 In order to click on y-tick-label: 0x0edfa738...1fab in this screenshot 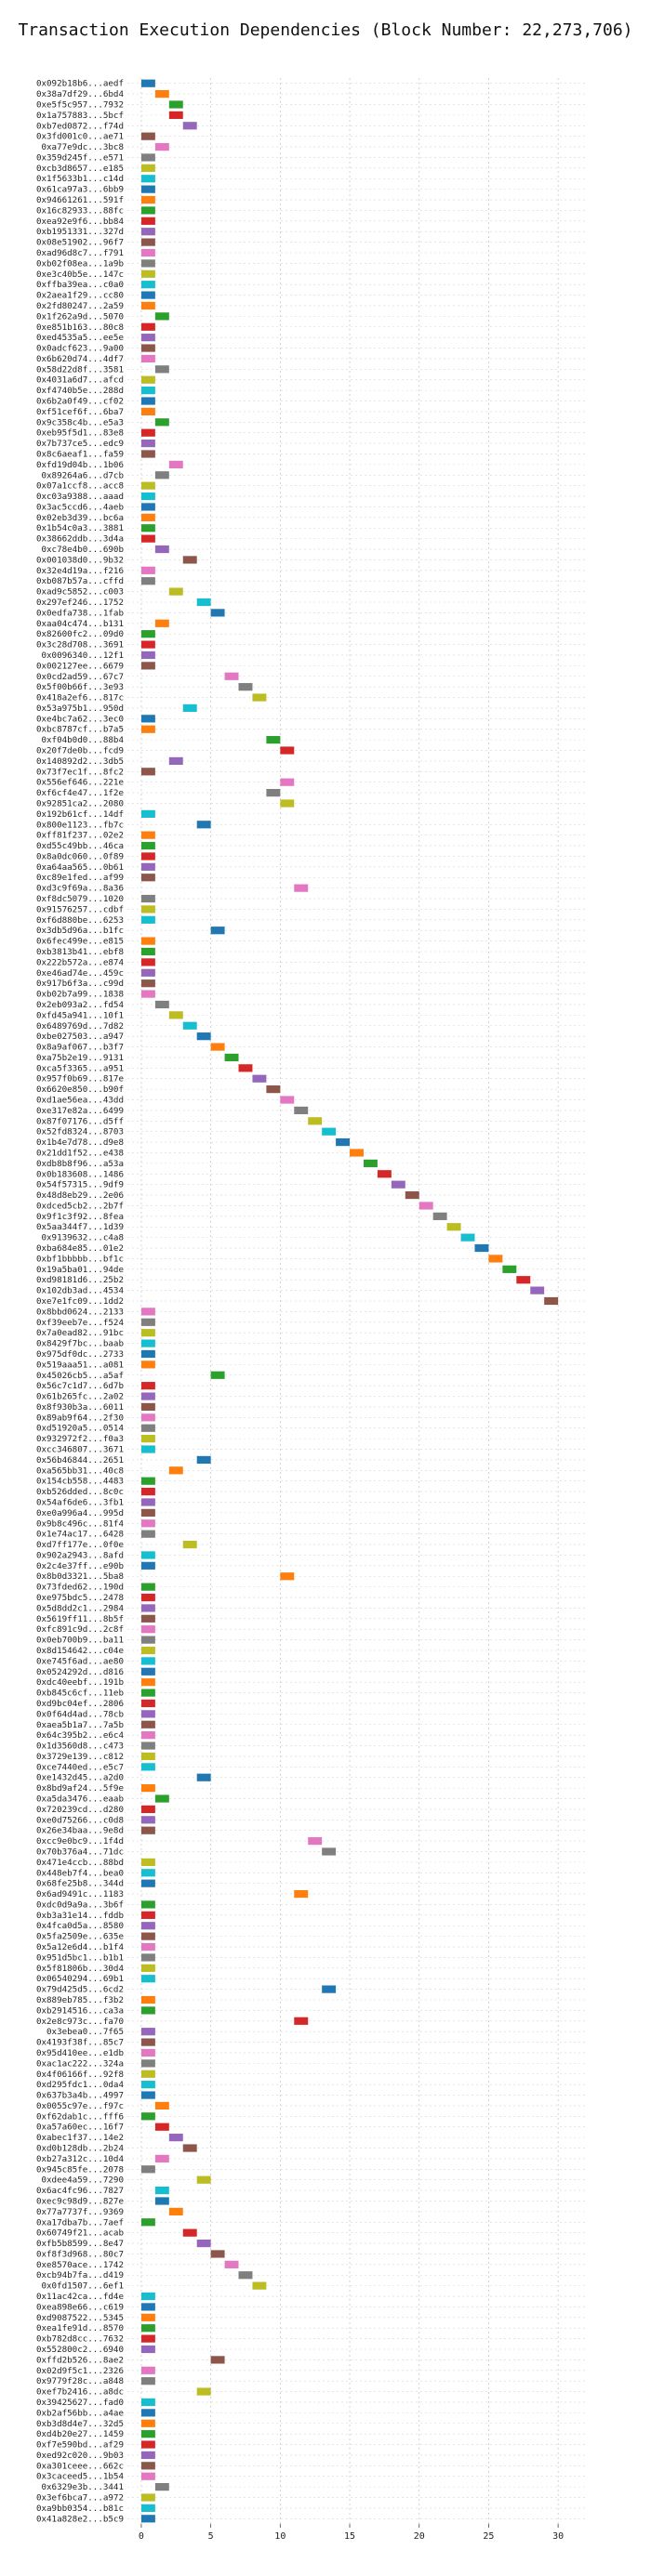, I will do `click(80, 613)`.